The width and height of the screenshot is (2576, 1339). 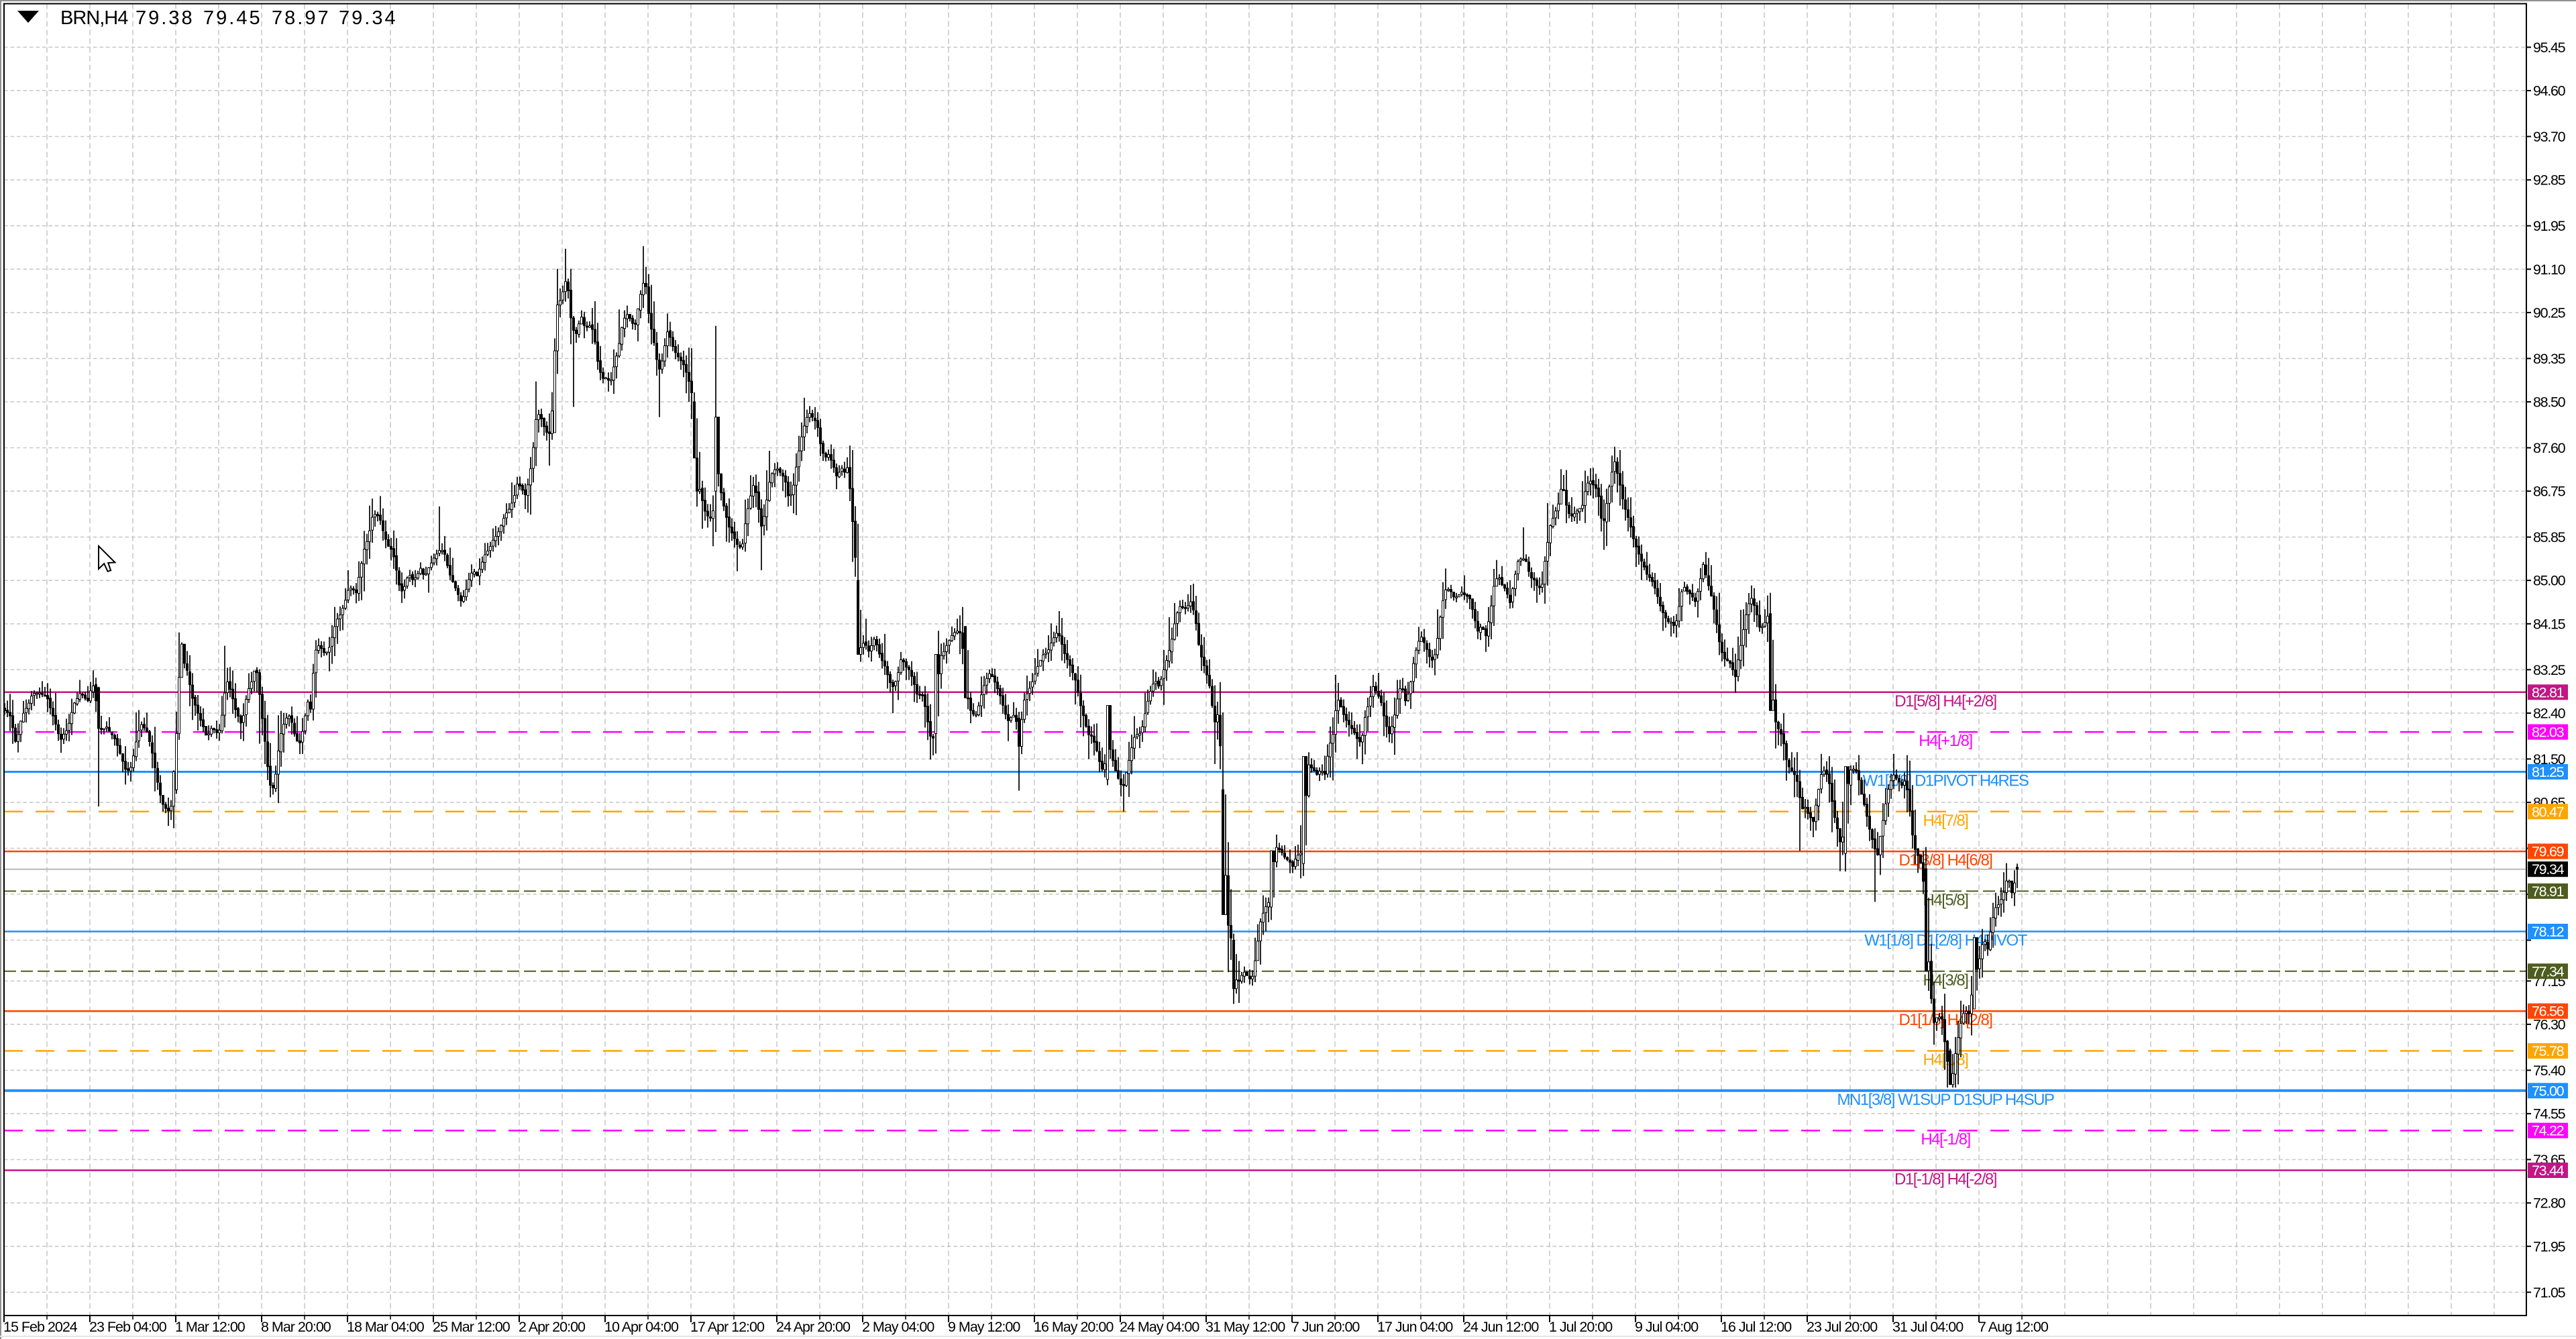 What do you see at coordinates (2549, 670) in the screenshot?
I see `svg-text: 83.25` at bounding box center [2549, 670].